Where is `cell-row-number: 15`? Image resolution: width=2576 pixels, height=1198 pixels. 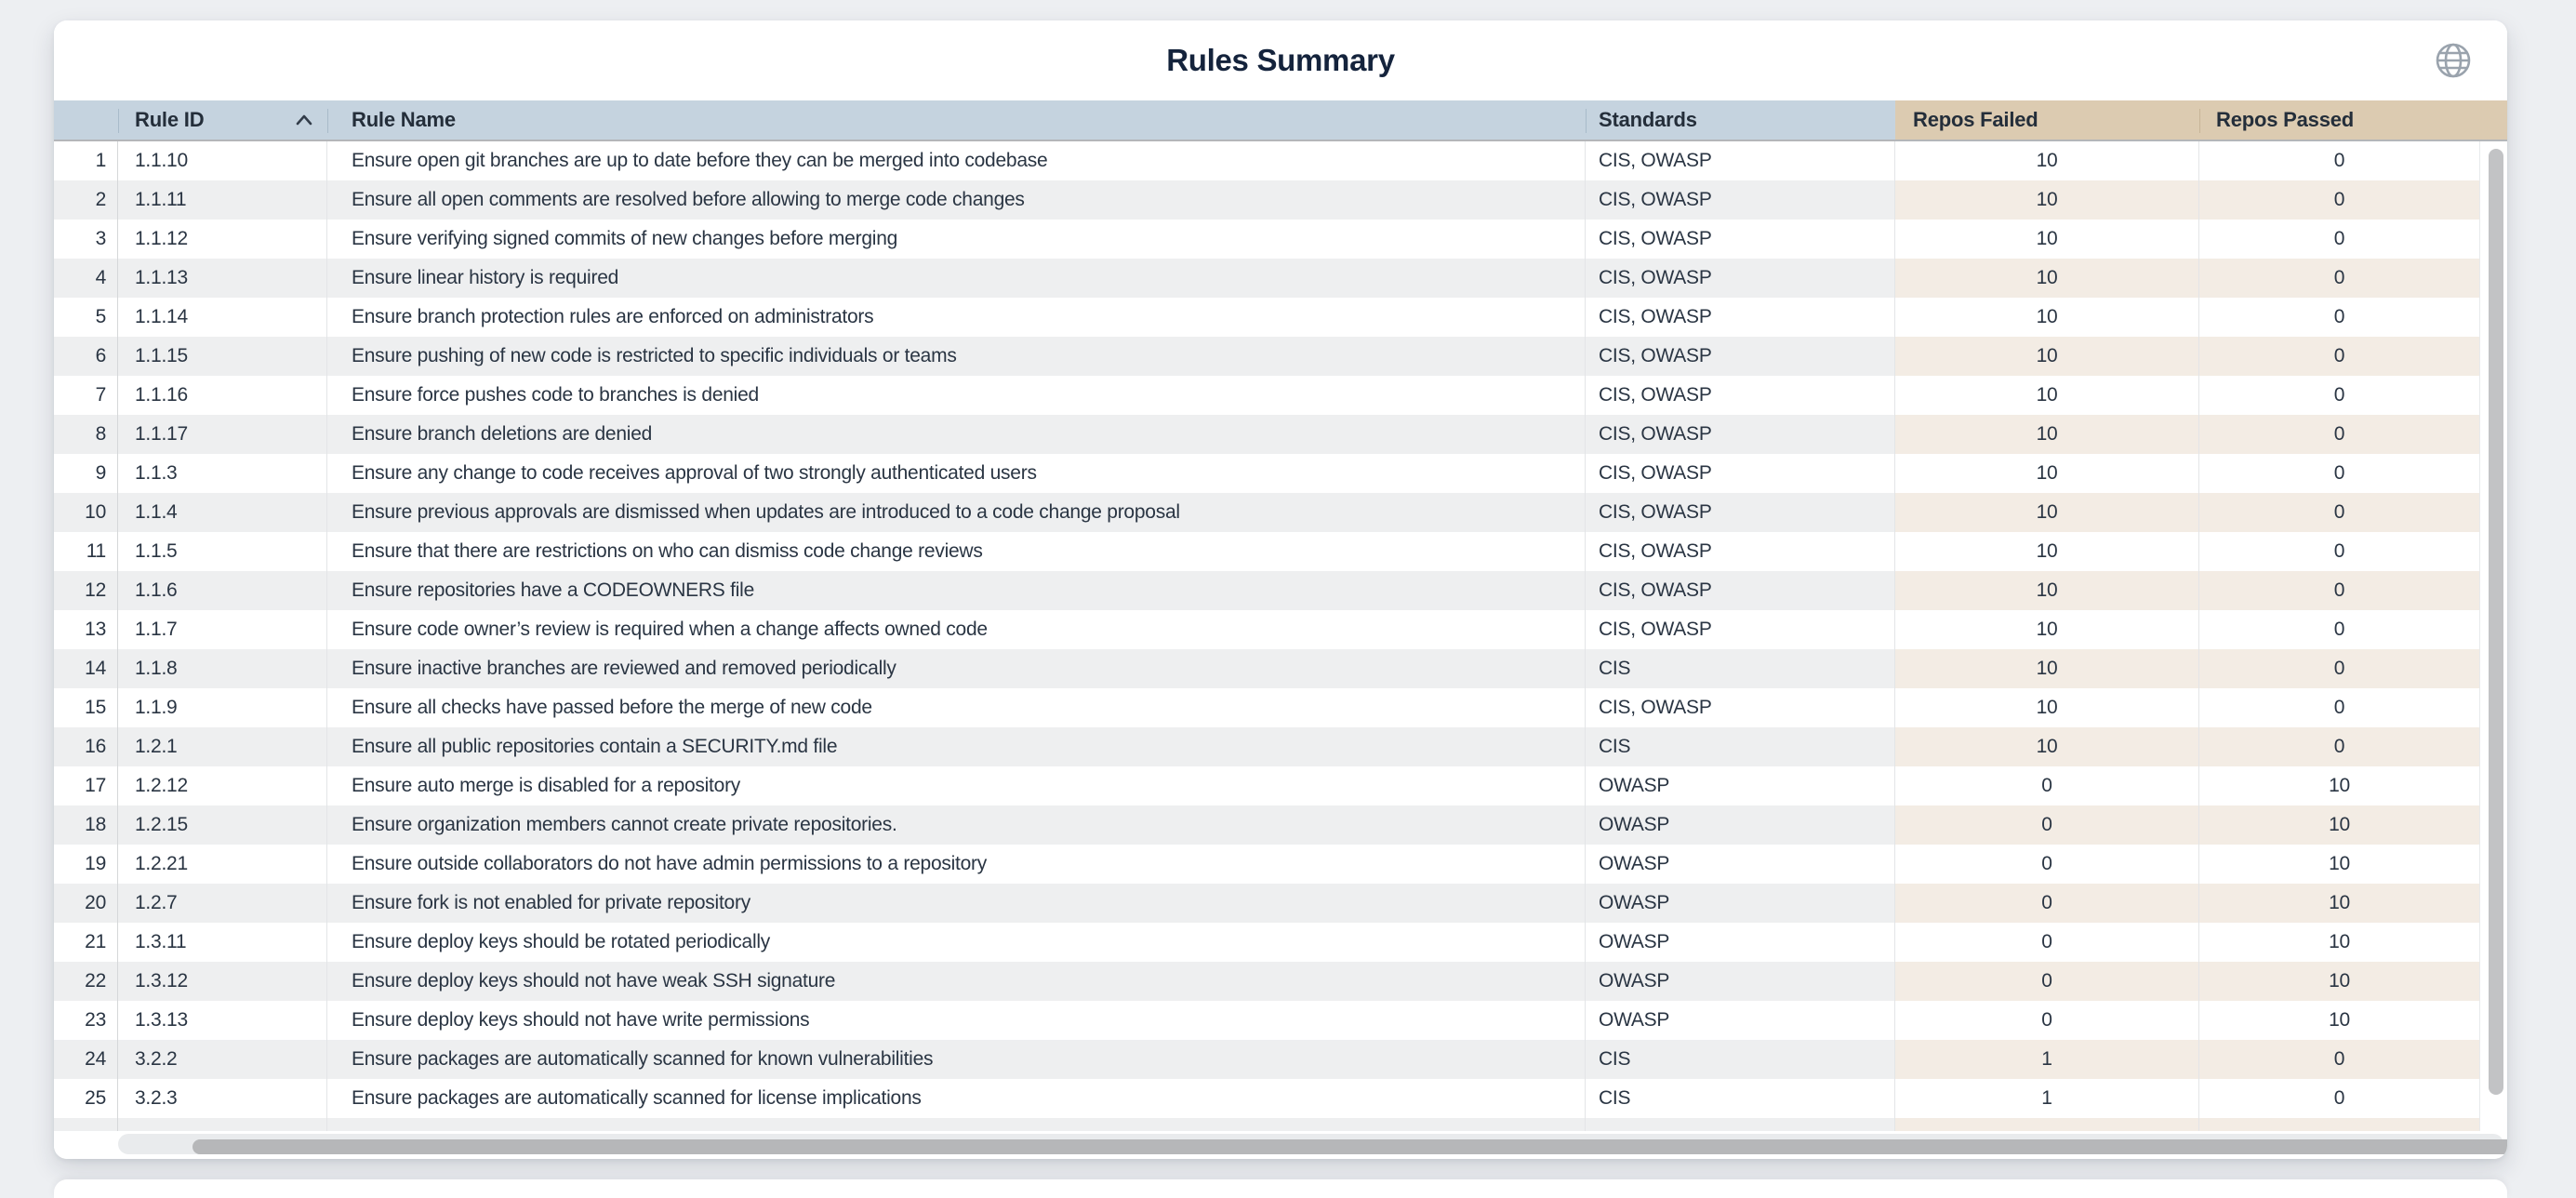 cell-row-number: 15 is located at coordinates (86, 707).